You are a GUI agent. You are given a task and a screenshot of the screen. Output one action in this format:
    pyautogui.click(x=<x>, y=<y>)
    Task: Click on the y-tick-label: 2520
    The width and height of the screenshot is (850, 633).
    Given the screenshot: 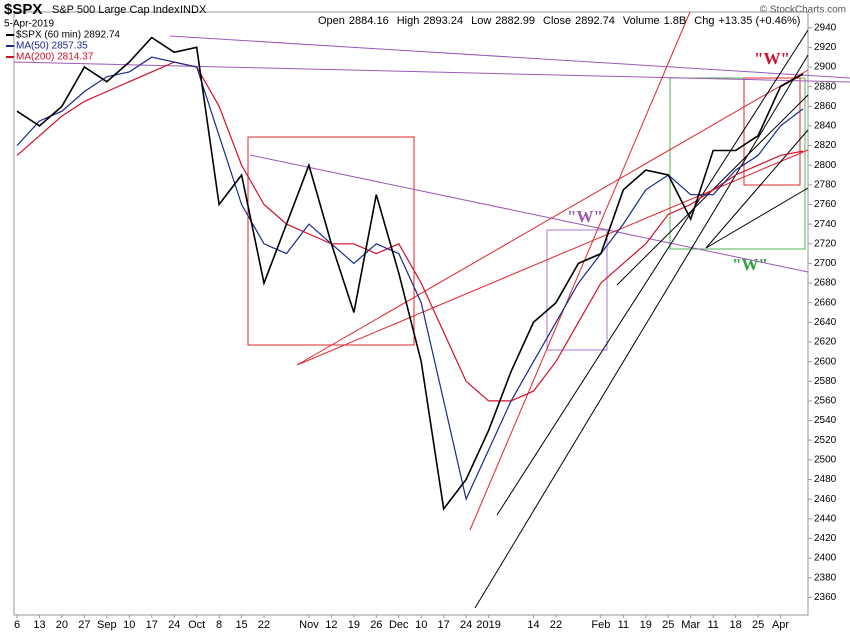 What is the action you would take?
    pyautogui.click(x=825, y=440)
    